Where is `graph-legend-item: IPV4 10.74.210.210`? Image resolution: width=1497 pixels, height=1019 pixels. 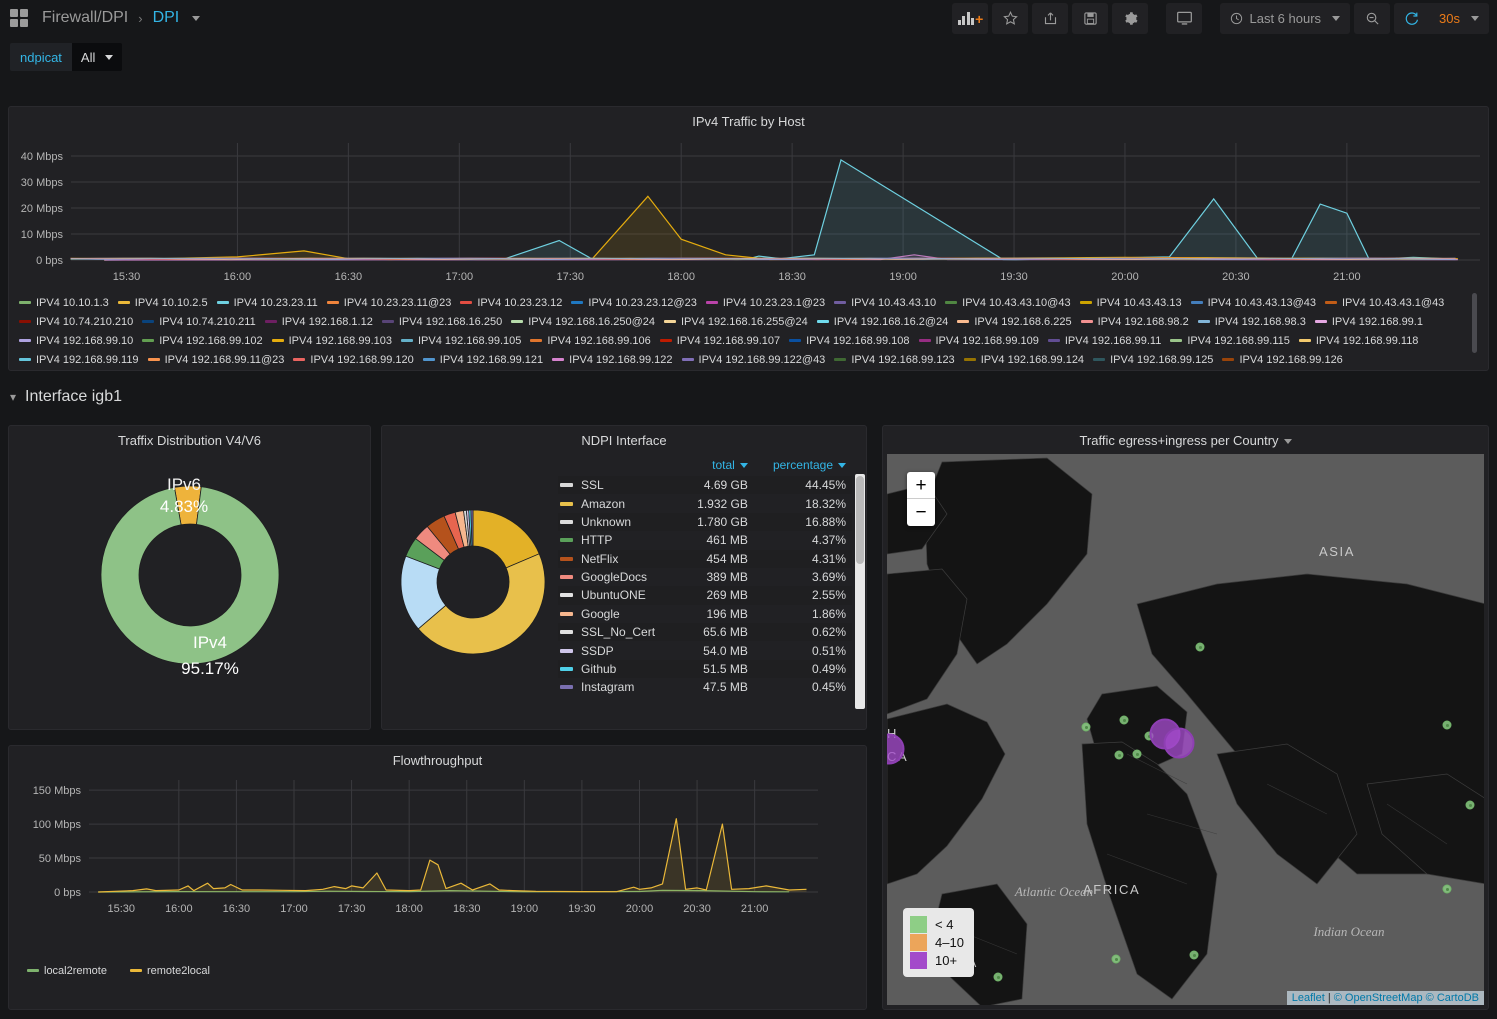 graph-legend-item: IPV4 10.74.210.210 is located at coordinates (76, 321).